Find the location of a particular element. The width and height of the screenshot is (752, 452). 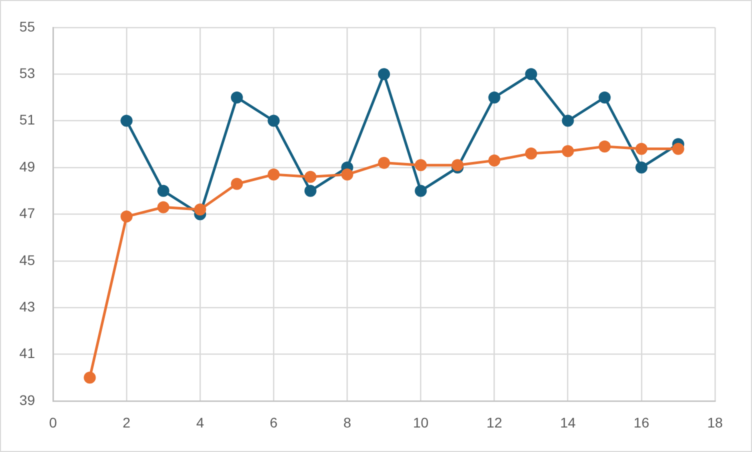

x-tick-label: 8 is located at coordinates (347, 422).